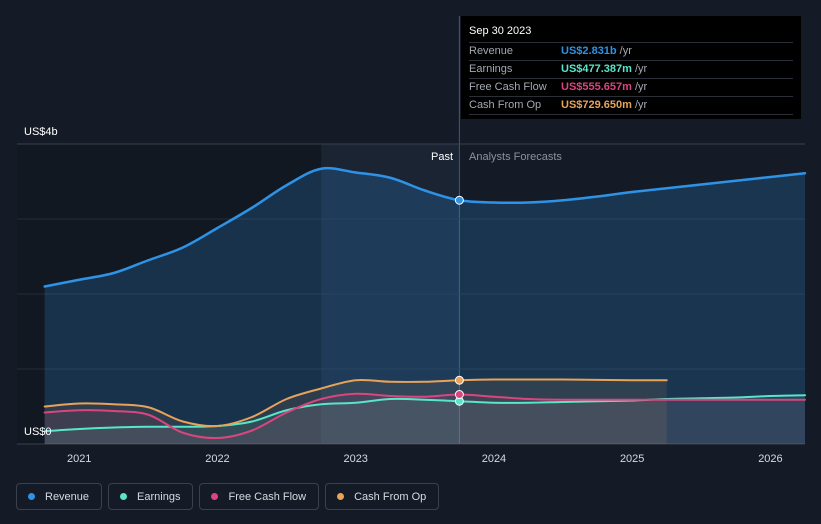 The width and height of the screenshot is (821, 524). I want to click on y-tick-label-min: US$0, so click(38, 432).